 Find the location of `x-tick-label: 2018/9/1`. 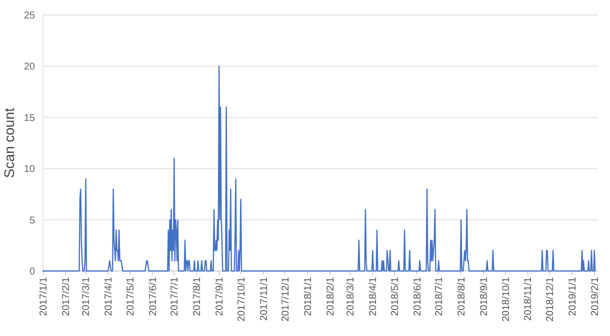

x-tick-label: 2018/9/1 is located at coordinates (484, 296).